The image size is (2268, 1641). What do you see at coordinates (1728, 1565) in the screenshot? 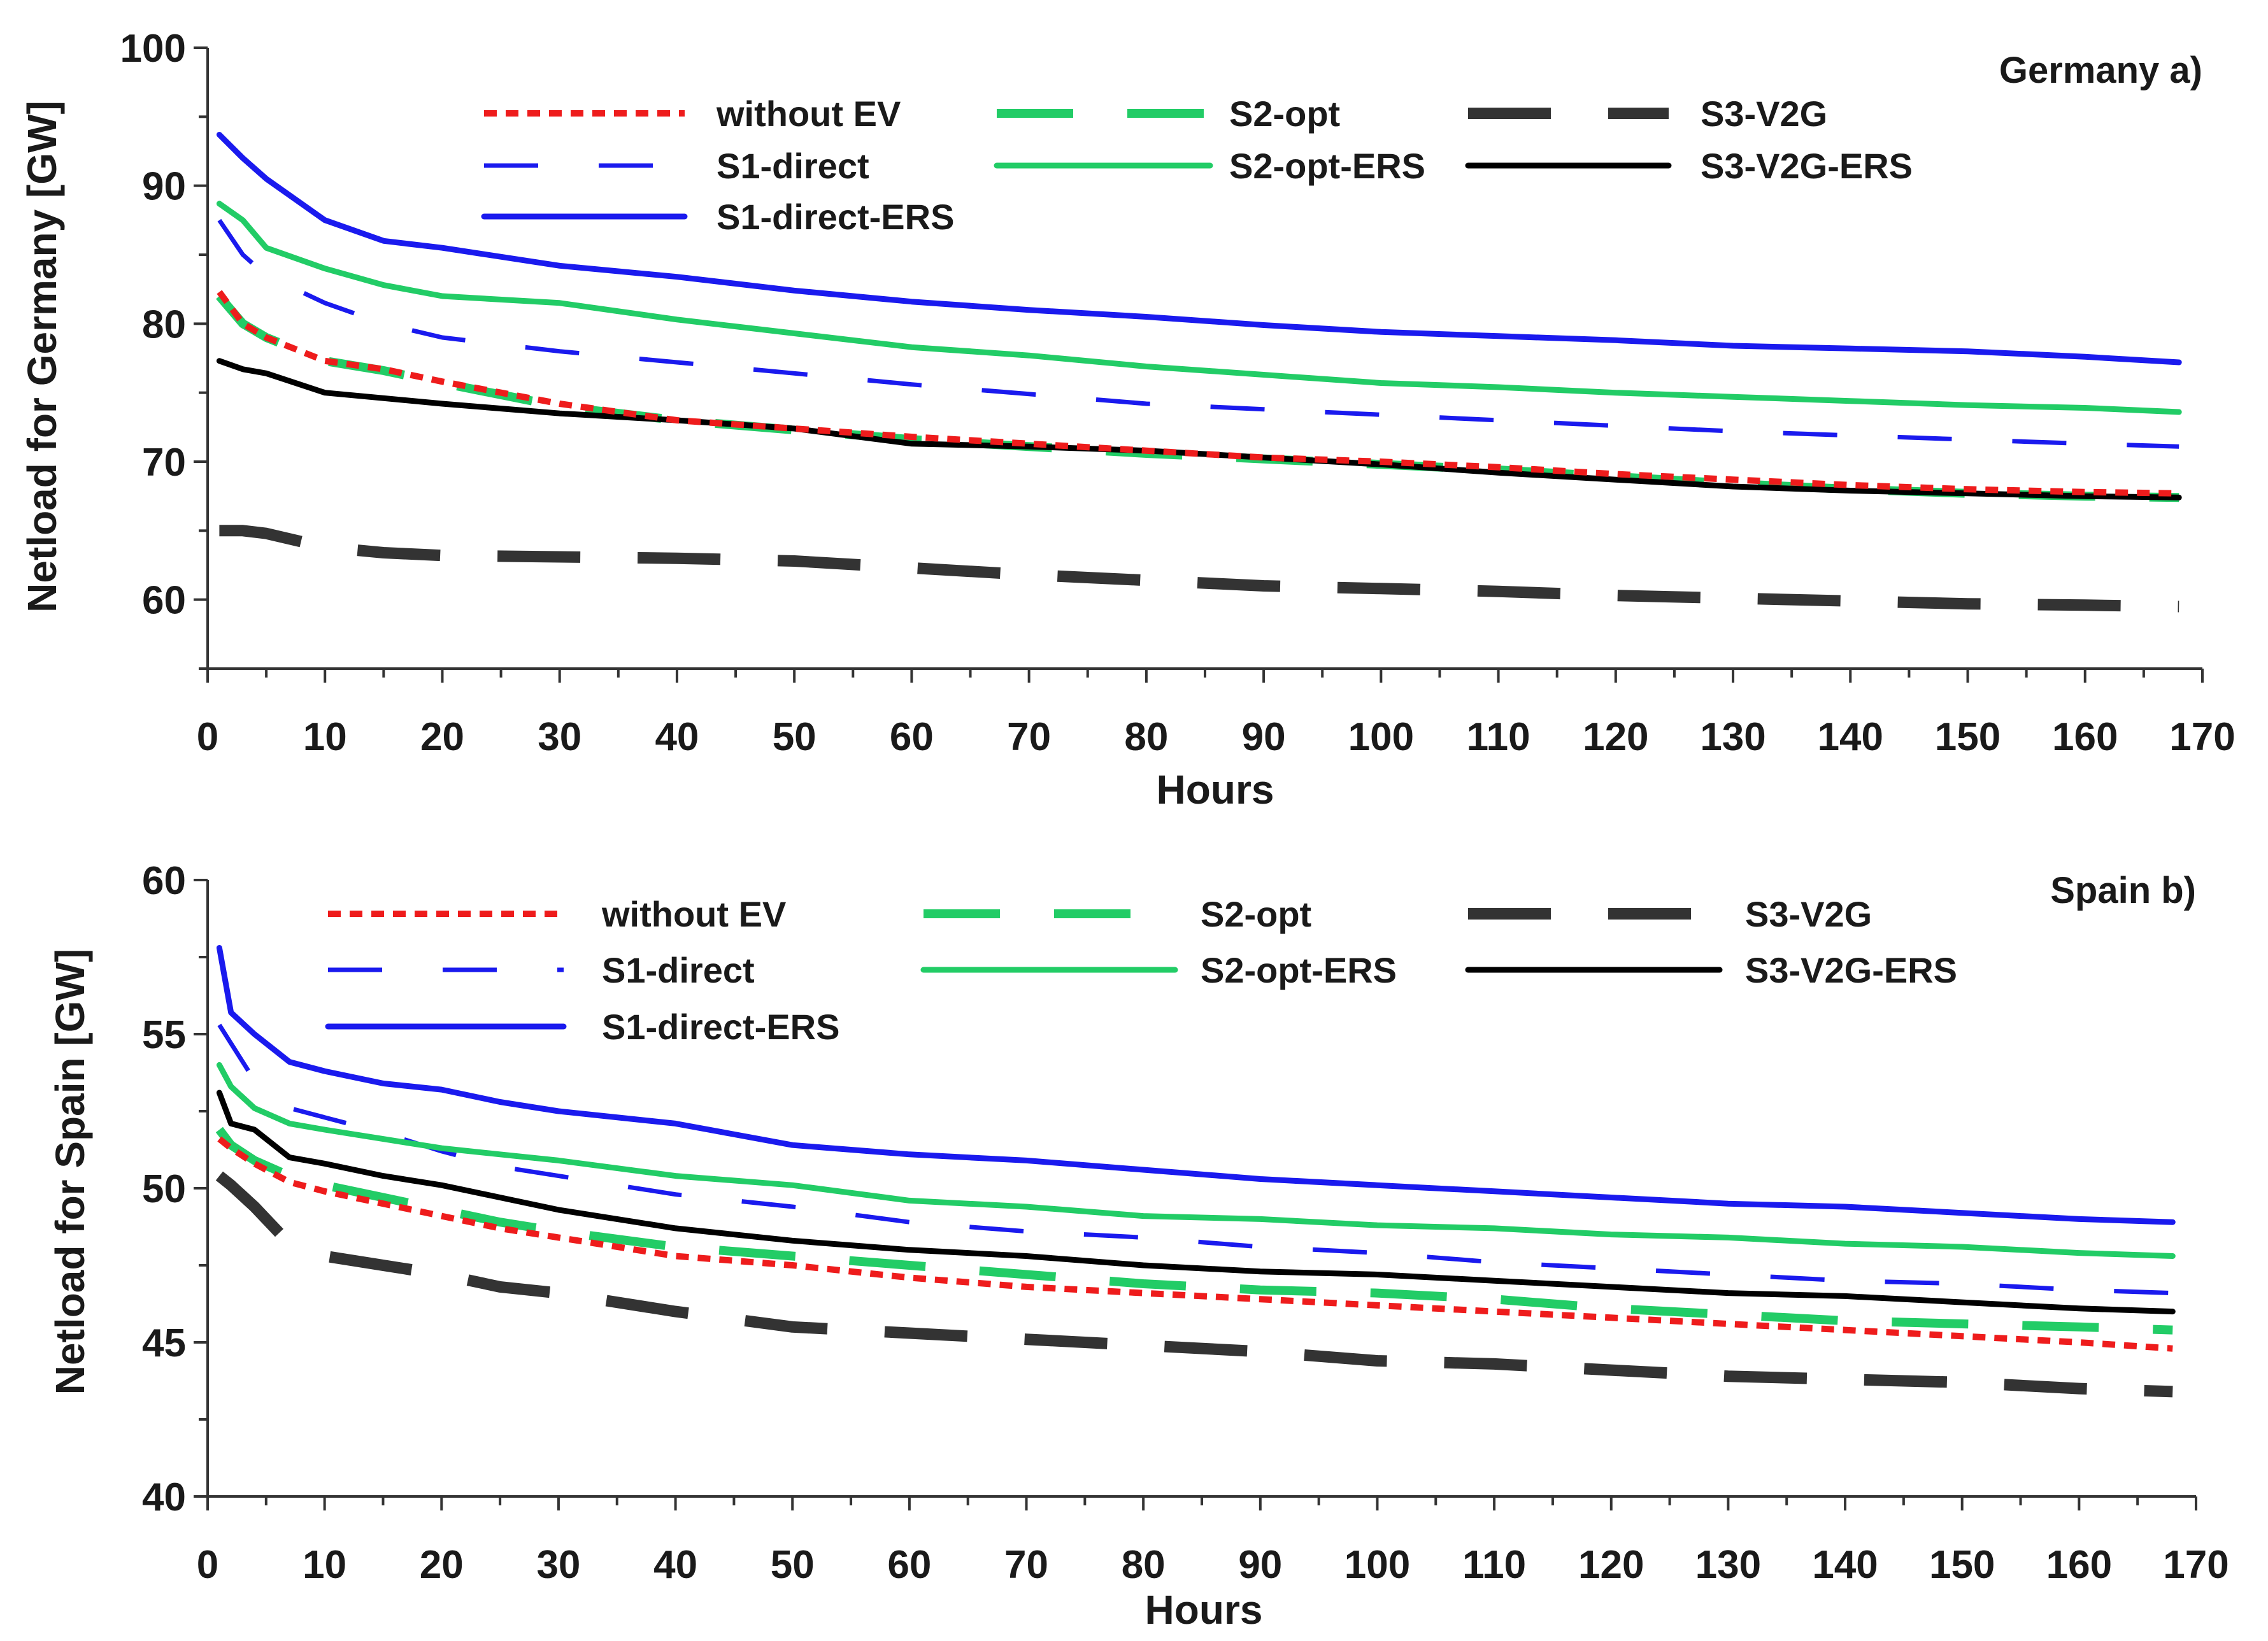
I see `spain-x-tick-label: 130` at bounding box center [1728, 1565].